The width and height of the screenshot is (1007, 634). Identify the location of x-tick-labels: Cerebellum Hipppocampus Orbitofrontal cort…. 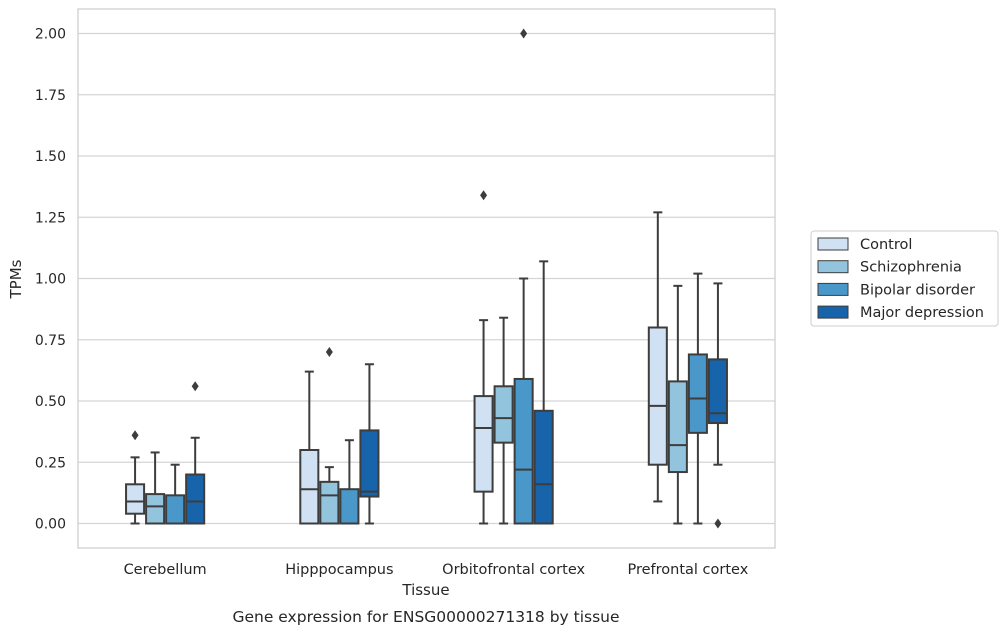
(436, 570).